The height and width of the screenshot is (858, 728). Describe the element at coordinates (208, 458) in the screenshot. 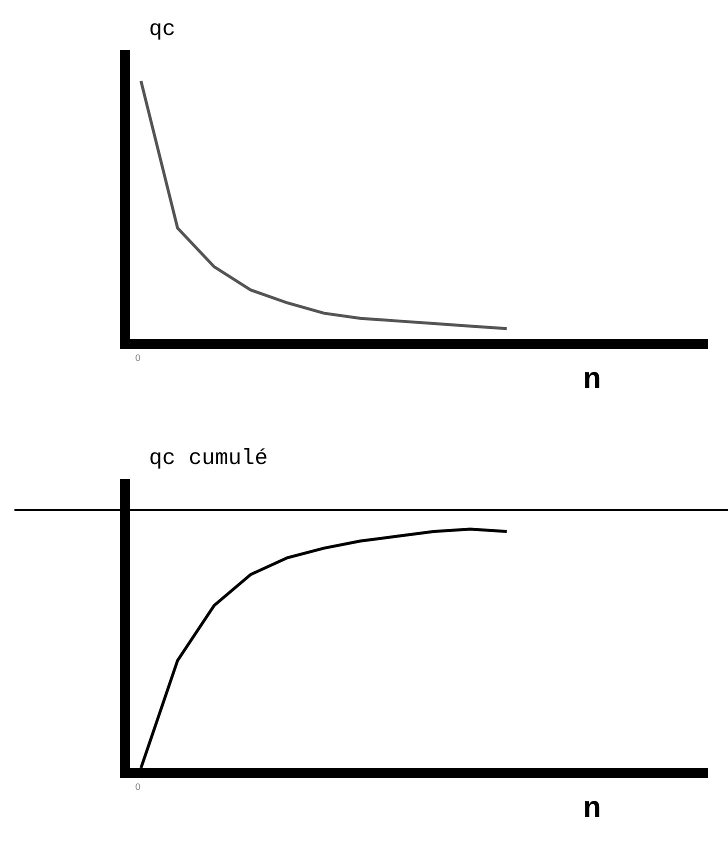

I see `y-axis-title: qc cumulé` at that location.